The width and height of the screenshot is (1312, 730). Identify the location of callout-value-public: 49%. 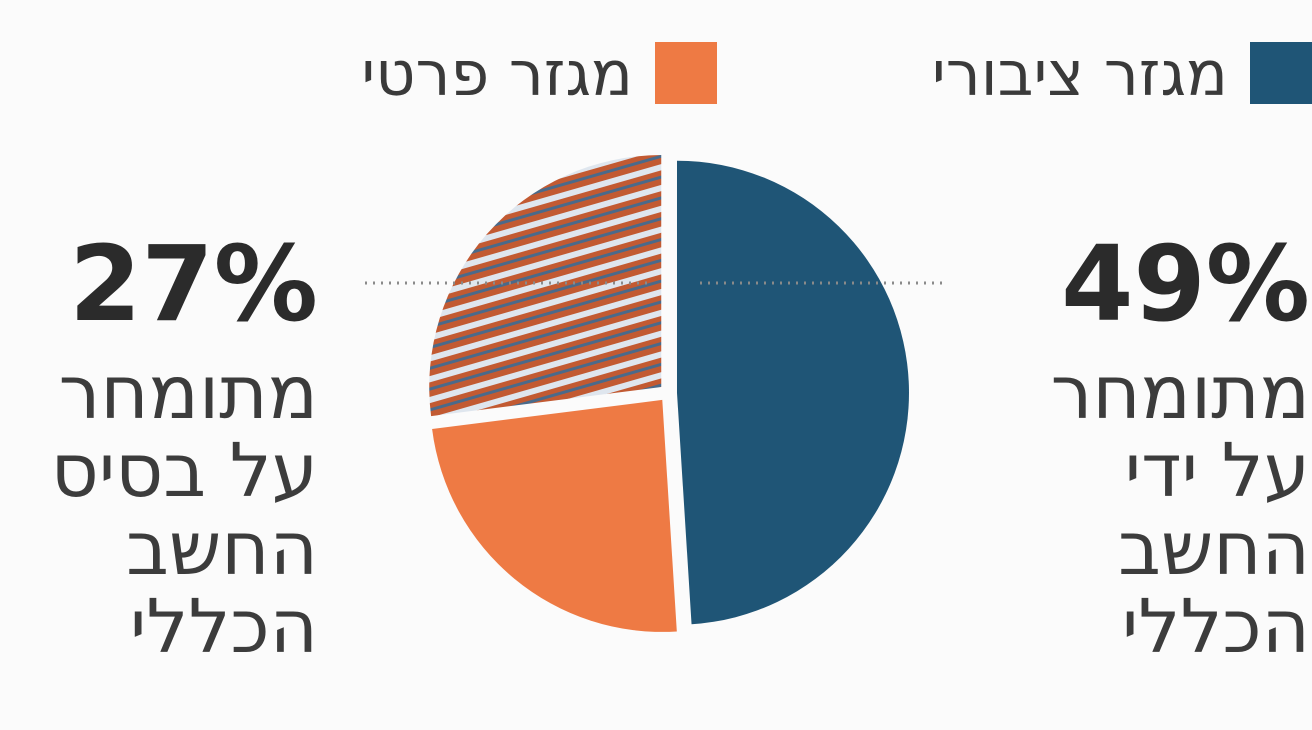
(1185, 284).